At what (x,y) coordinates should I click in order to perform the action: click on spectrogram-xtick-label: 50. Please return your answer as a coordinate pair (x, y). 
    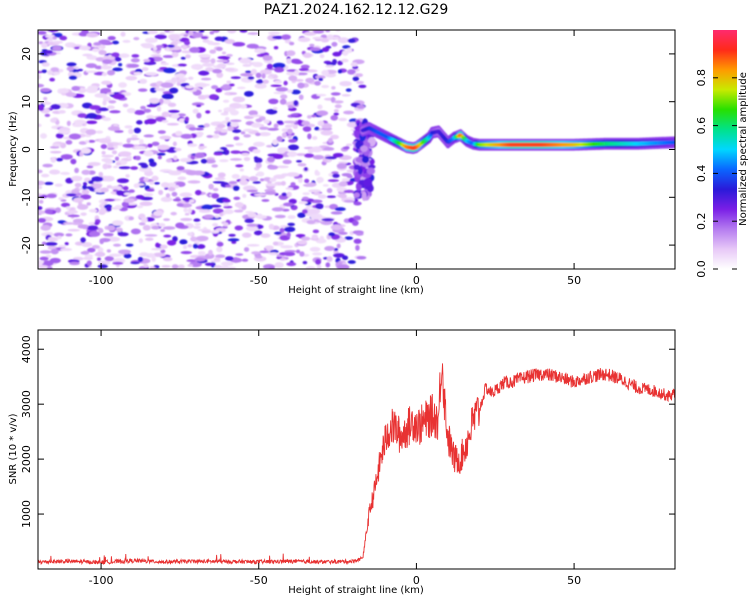
    Looking at the image, I should click on (574, 280).